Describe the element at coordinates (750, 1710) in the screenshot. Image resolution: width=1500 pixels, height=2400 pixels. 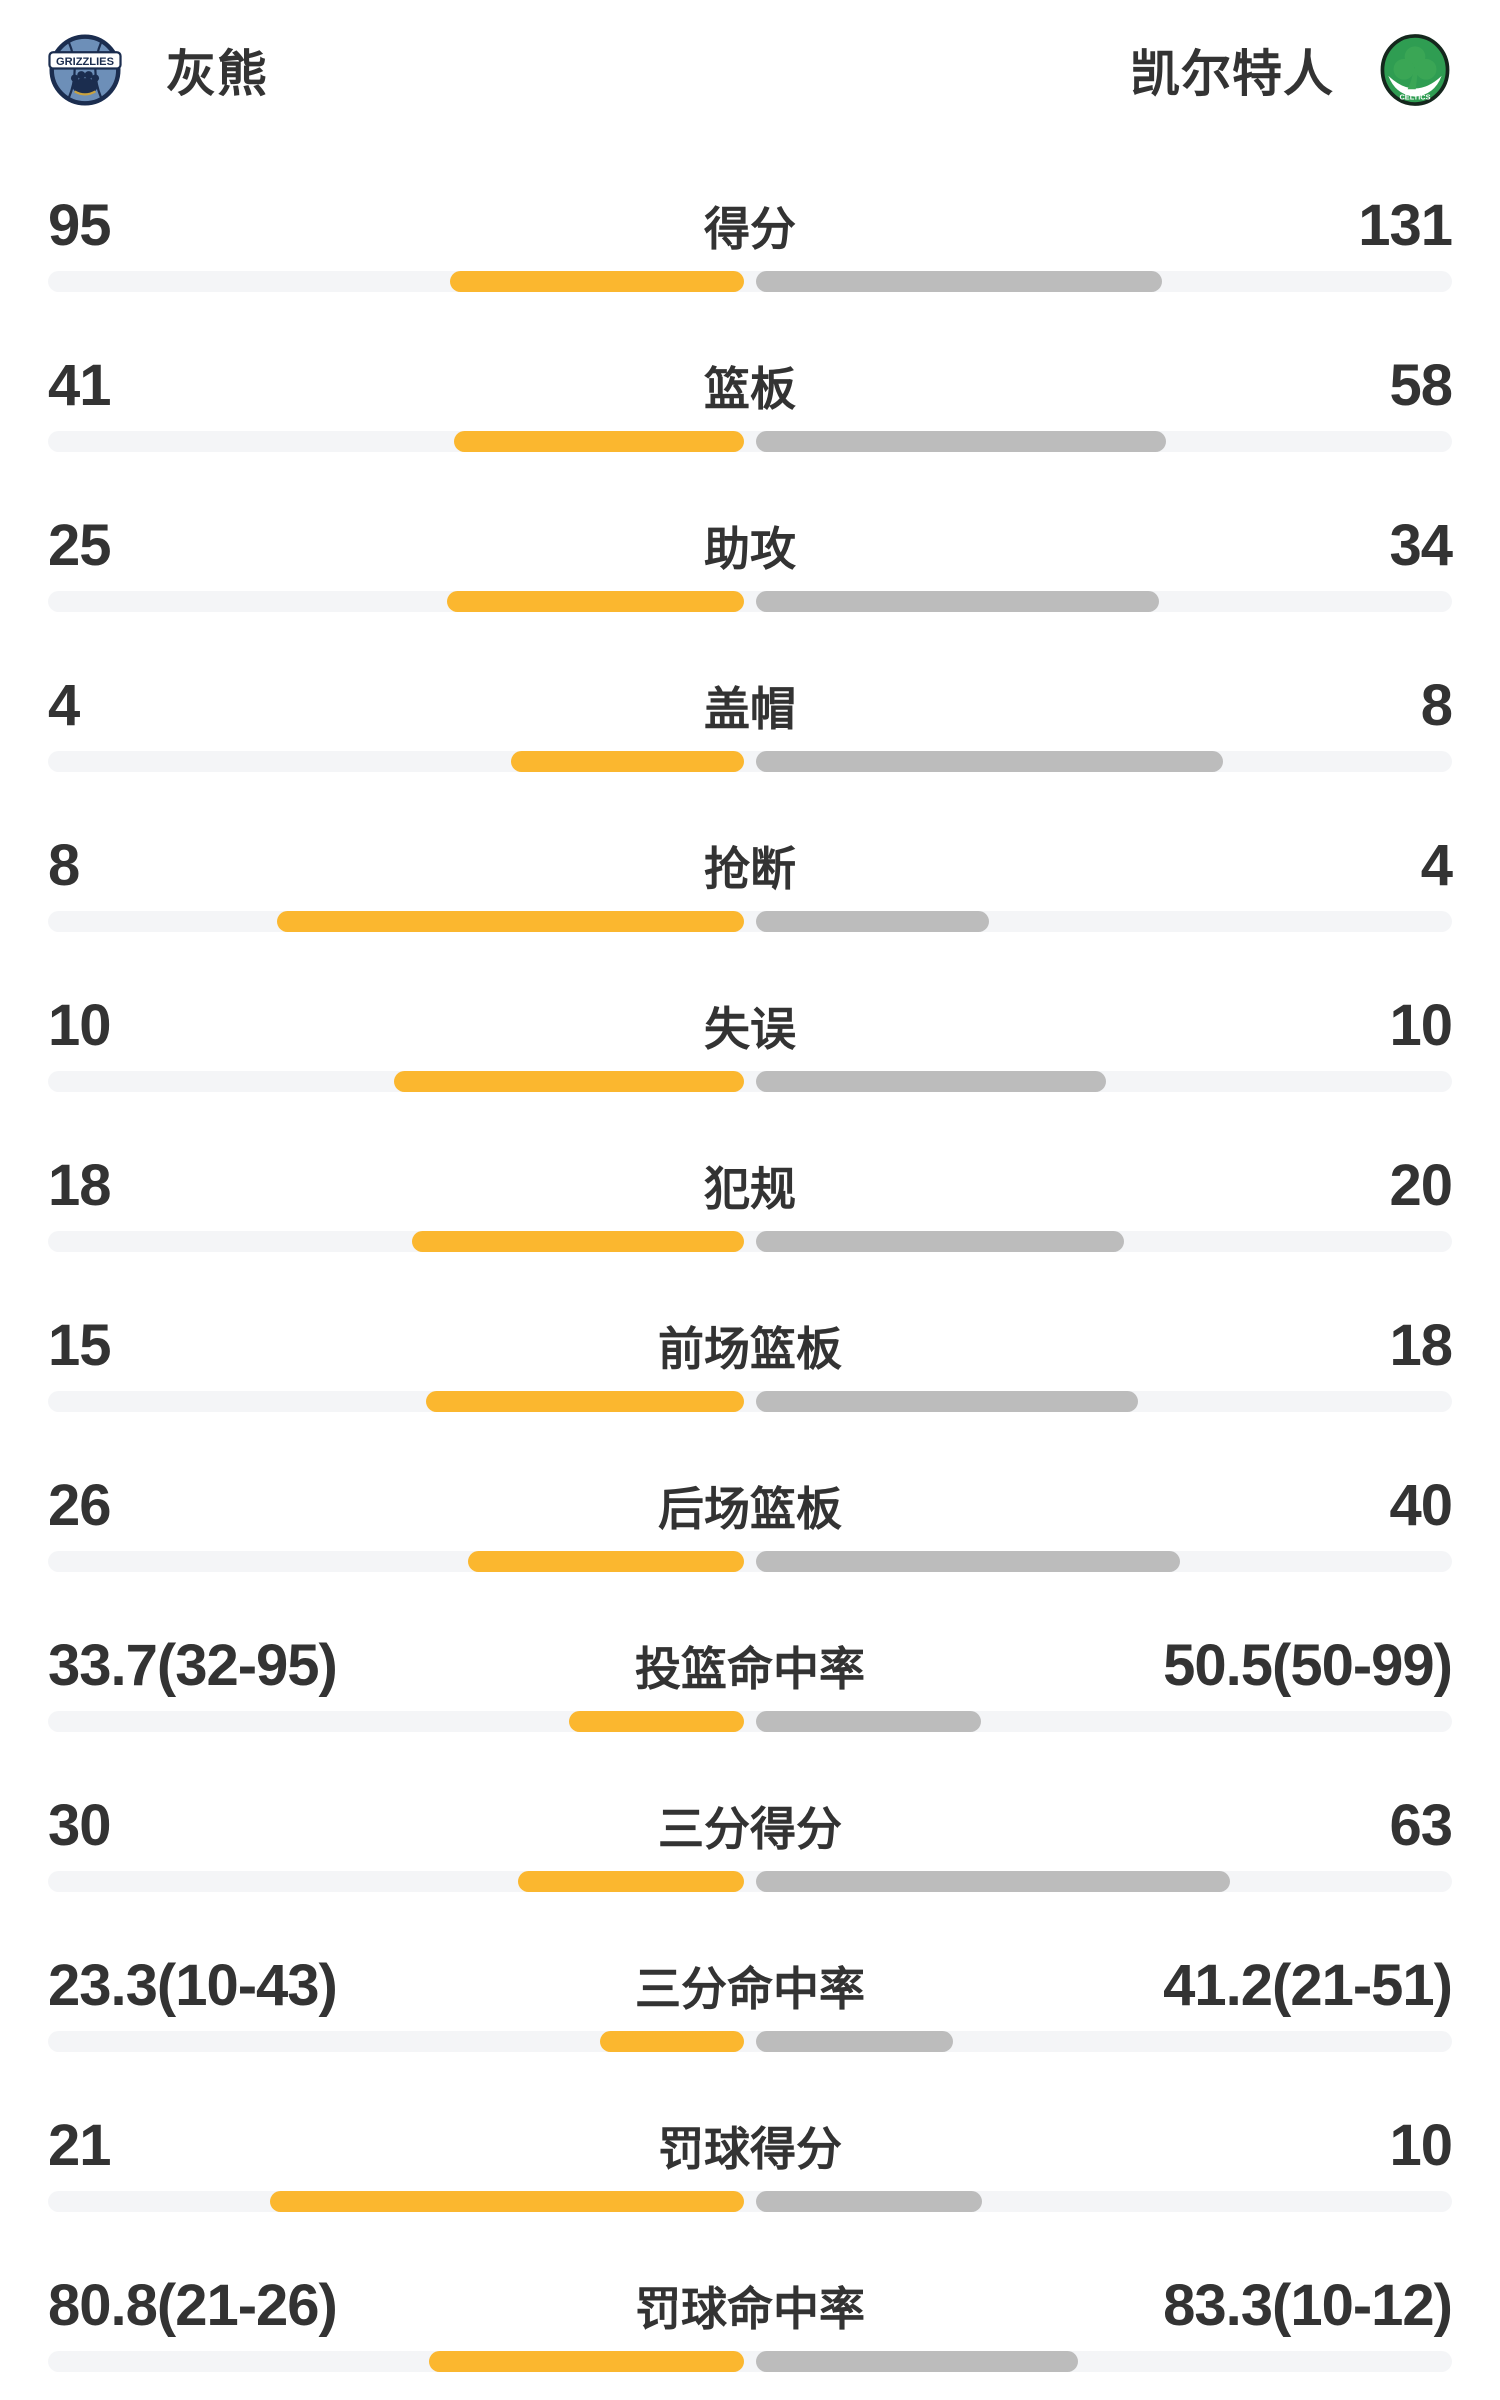
I see `stat-row: 33.7(32-95) 投篮命中率 50.5(50-99)` at that location.